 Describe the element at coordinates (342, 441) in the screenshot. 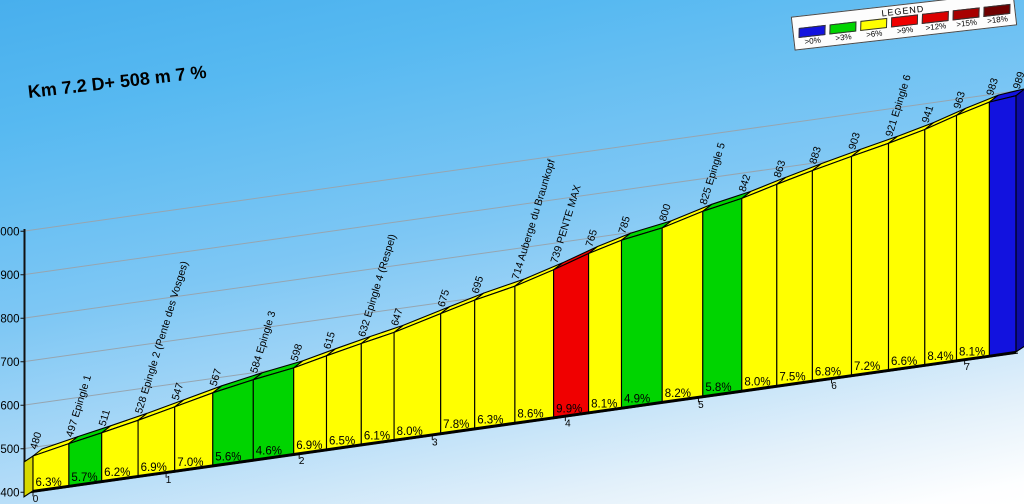

I see `gradient-label: 6.5%` at that location.